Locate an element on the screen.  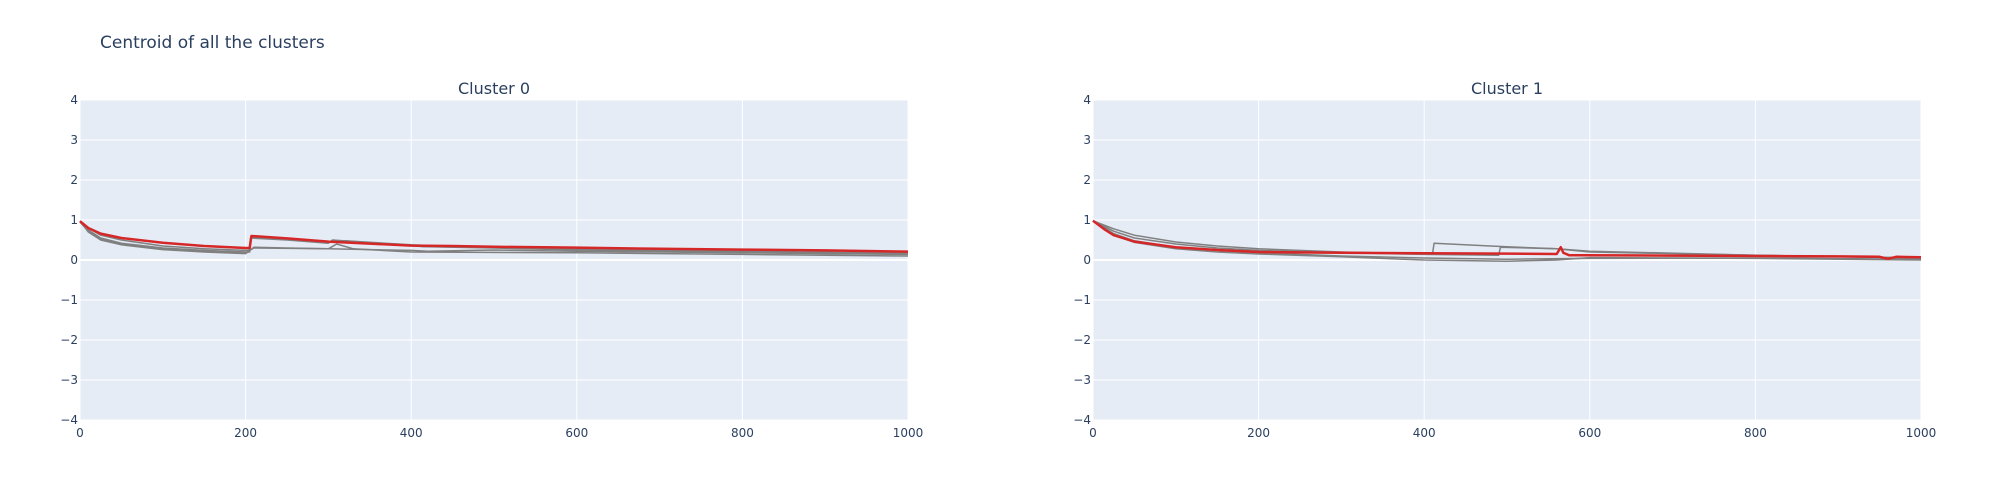
page-title: Centroid of all the clusters is located at coordinates (212, 43).